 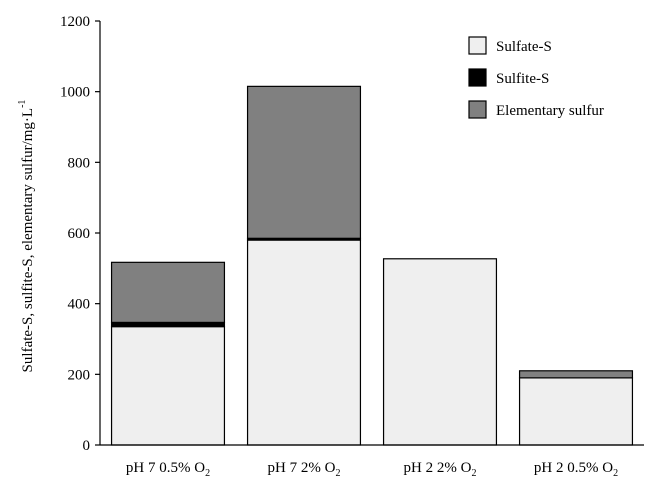 What do you see at coordinates (79, 305) in the screenshot?
I see `y-tick-label: 400` at bounding box center [79, 305].